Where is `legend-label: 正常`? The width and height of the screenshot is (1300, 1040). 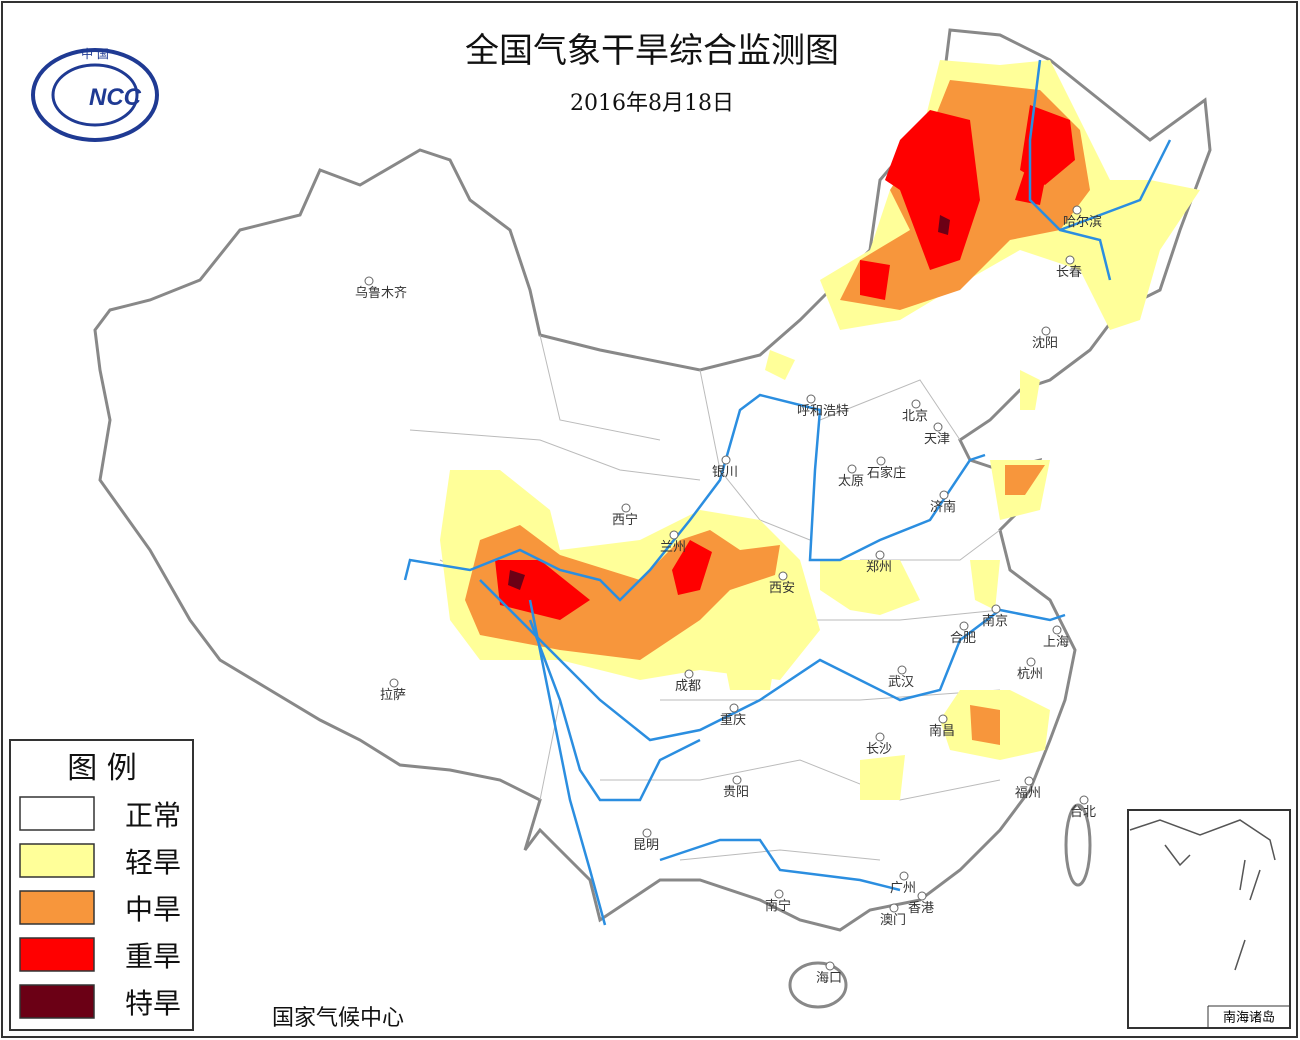 legend-label: 正常 is located at coordinates (153, 815).